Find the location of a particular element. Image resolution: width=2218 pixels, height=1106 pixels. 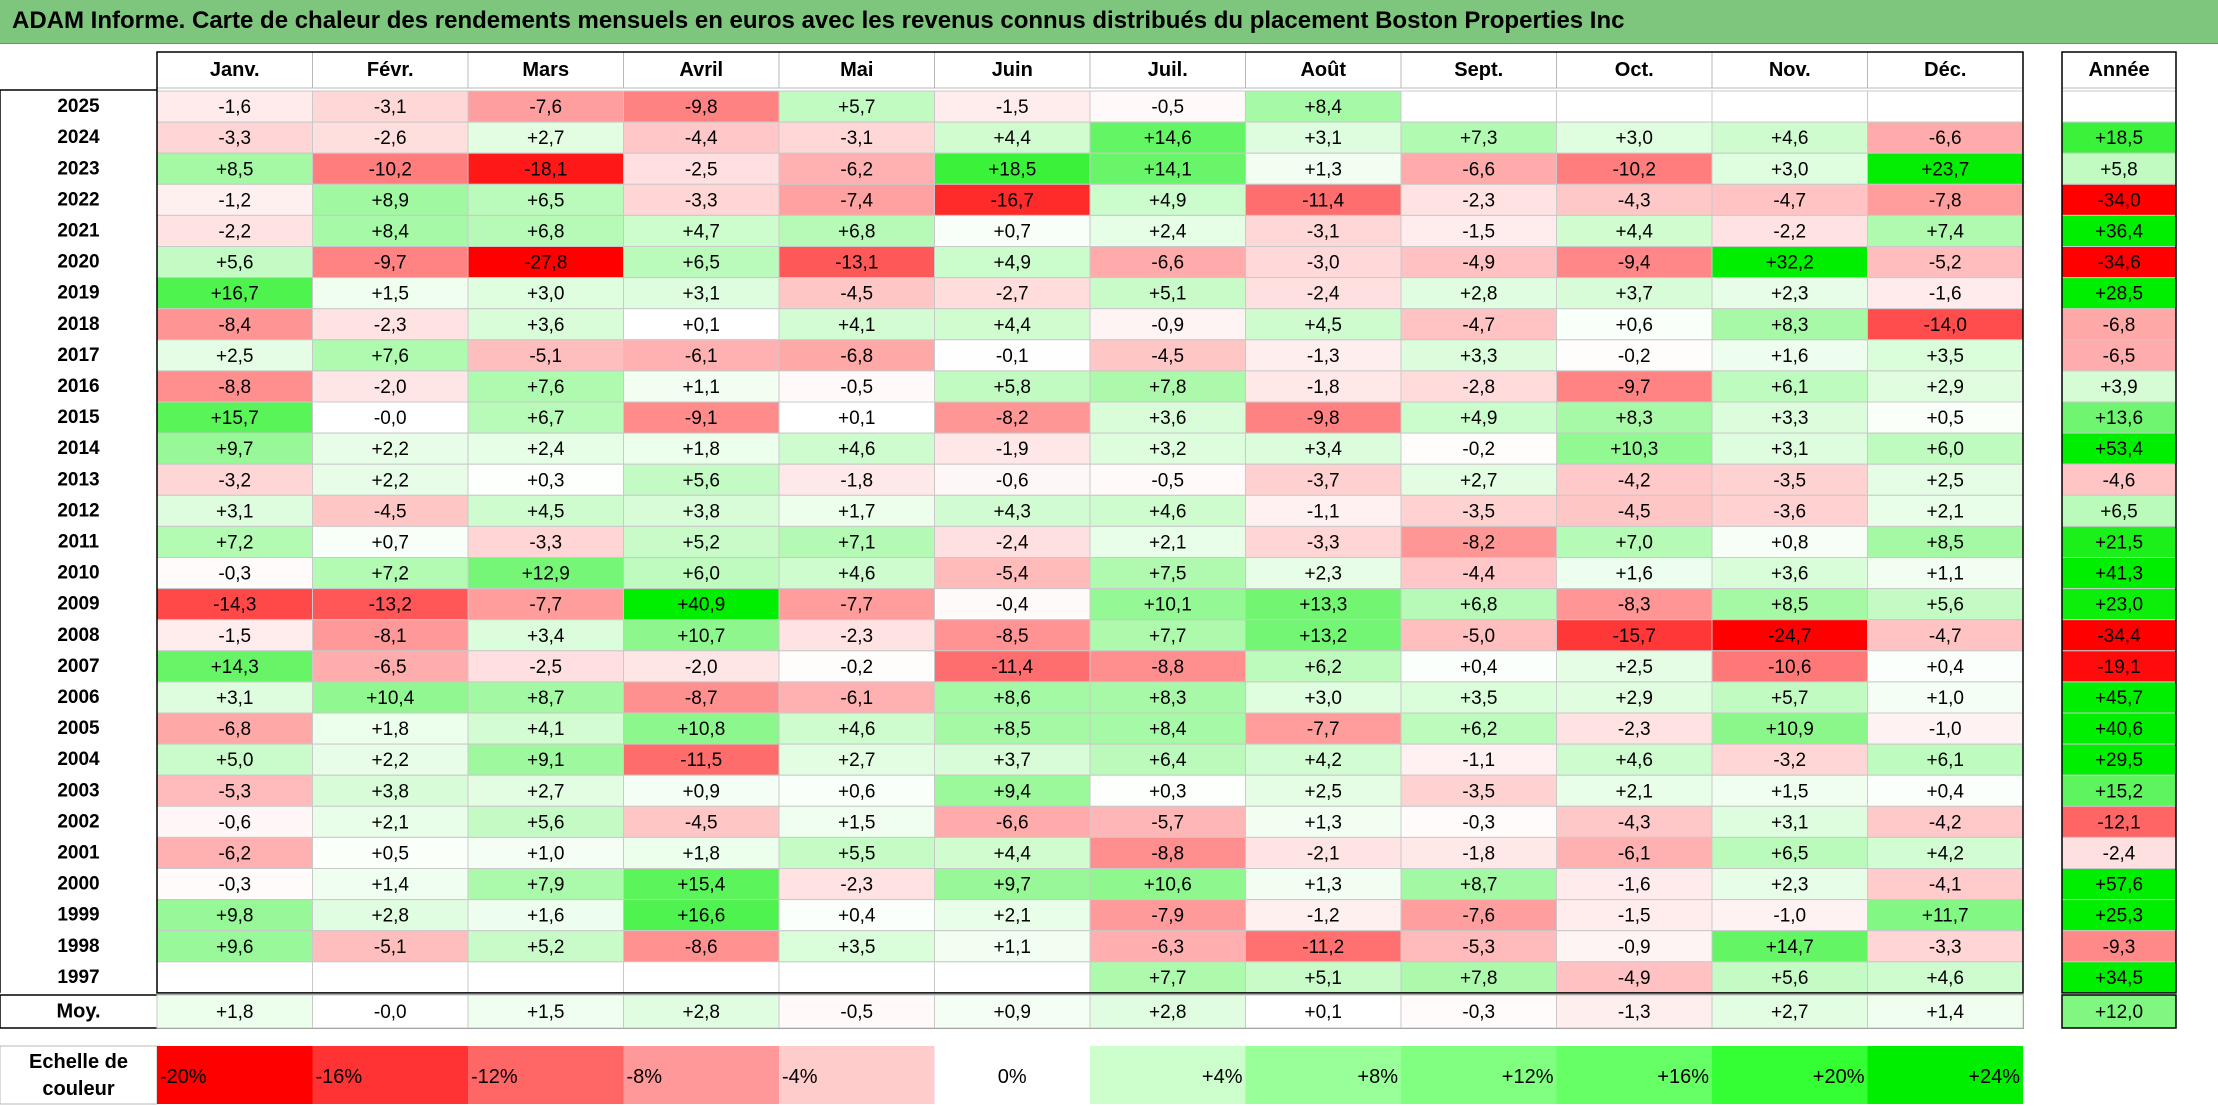

heatmap-cell-value: +7,2 is located at coordinates (235, 542).